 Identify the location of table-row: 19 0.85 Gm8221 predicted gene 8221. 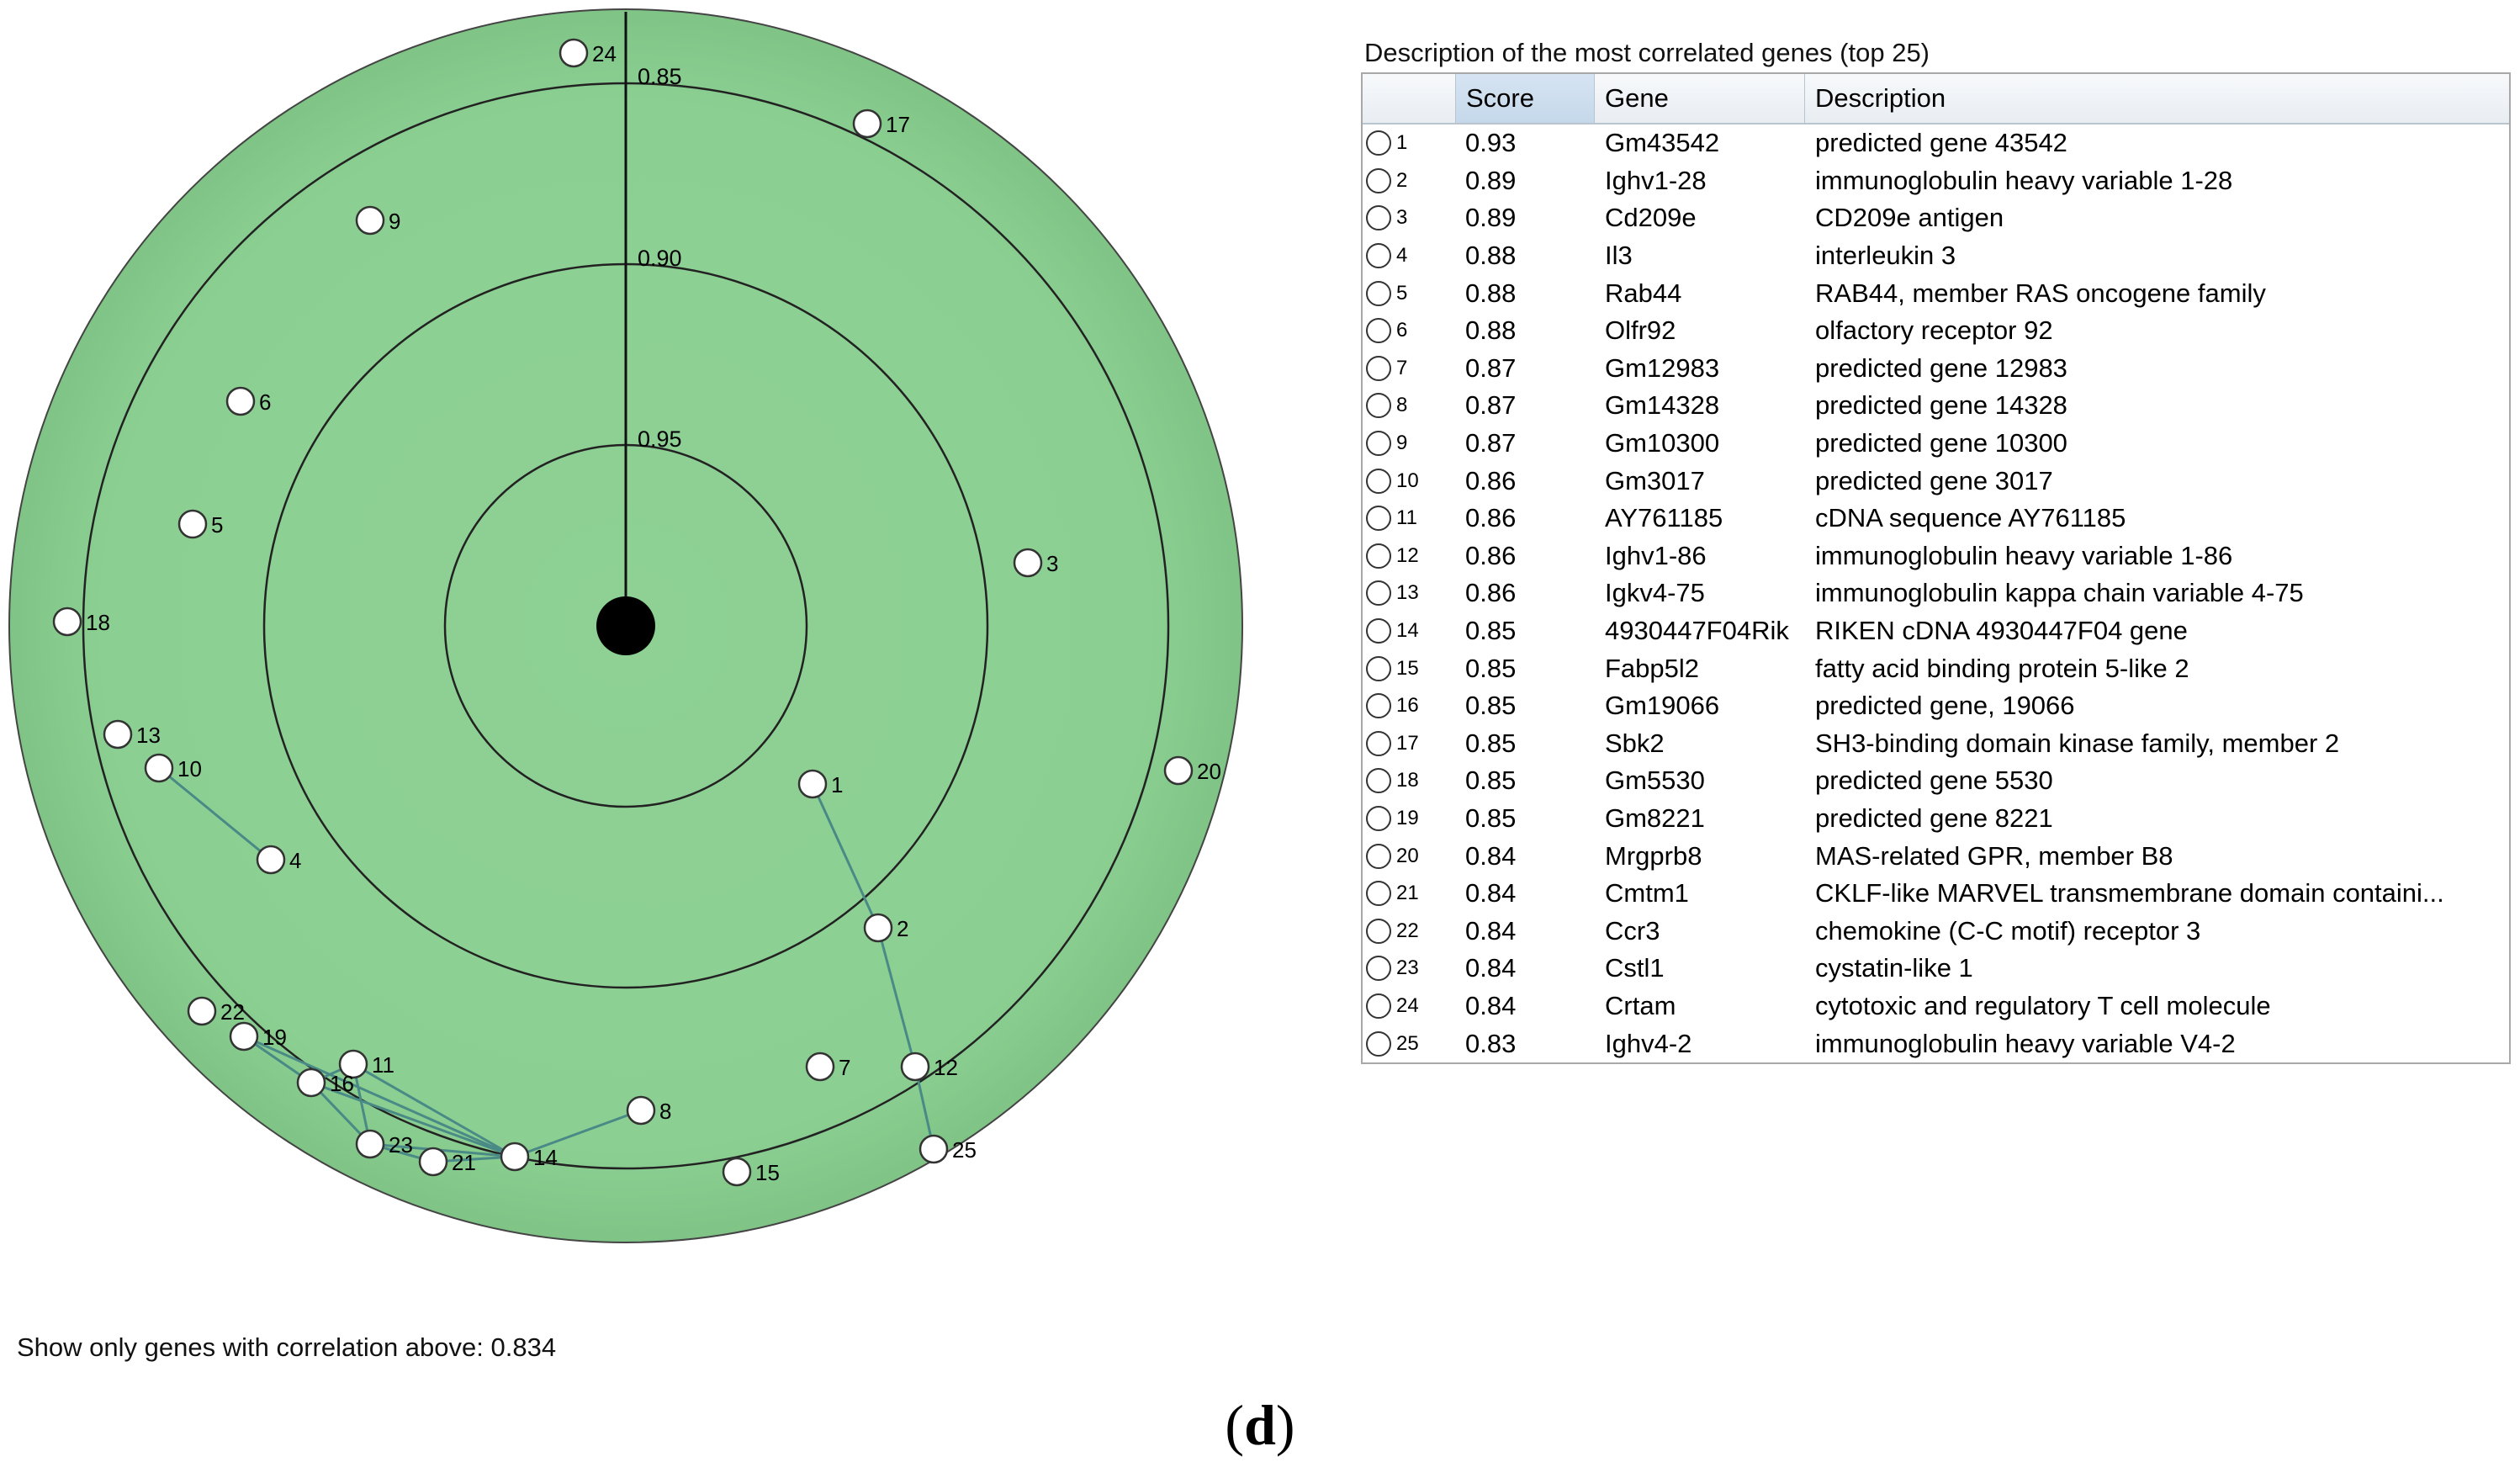
(1936, 819).